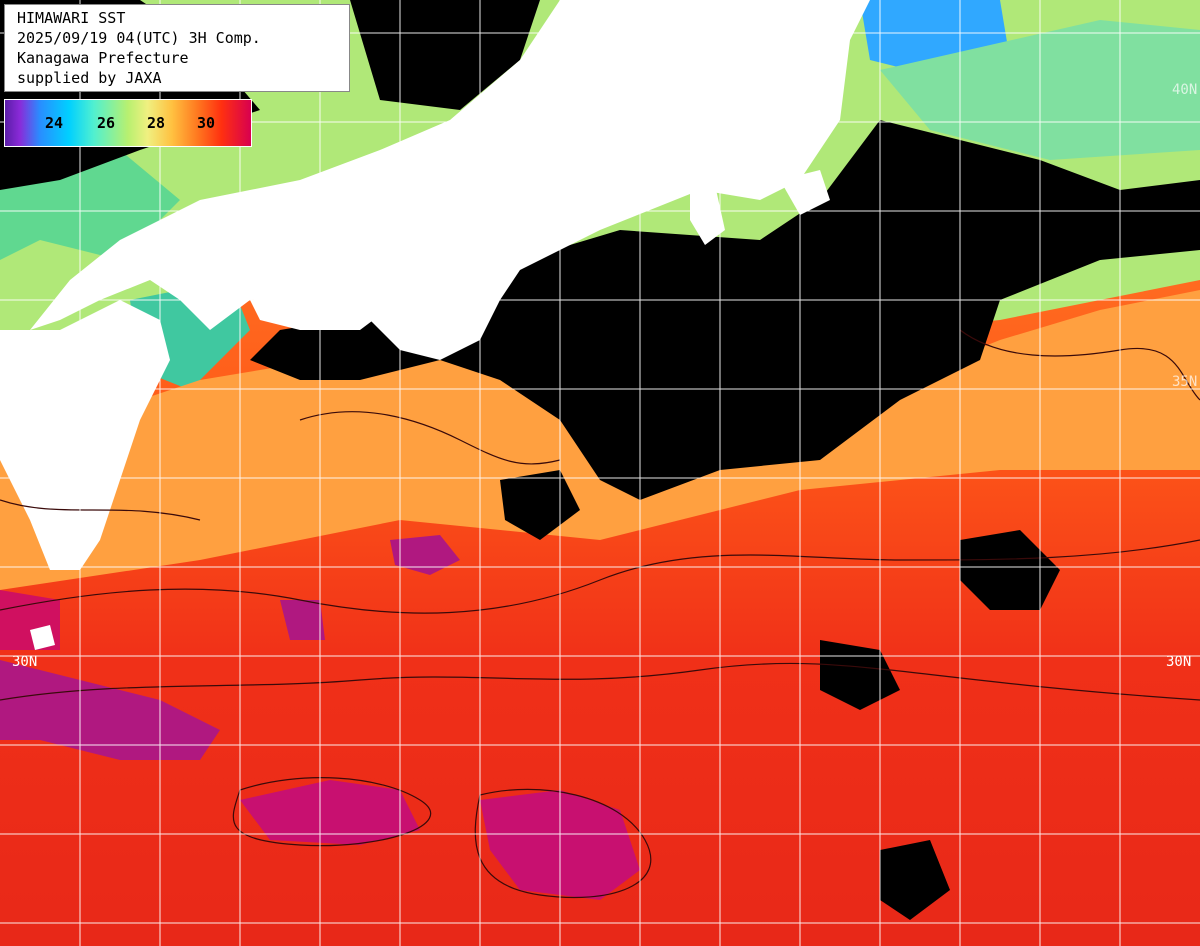  Describe the element at coordinates (103, 58) in the screenshot. I see `info-agency: Kanagawa Prefecture` at that location.